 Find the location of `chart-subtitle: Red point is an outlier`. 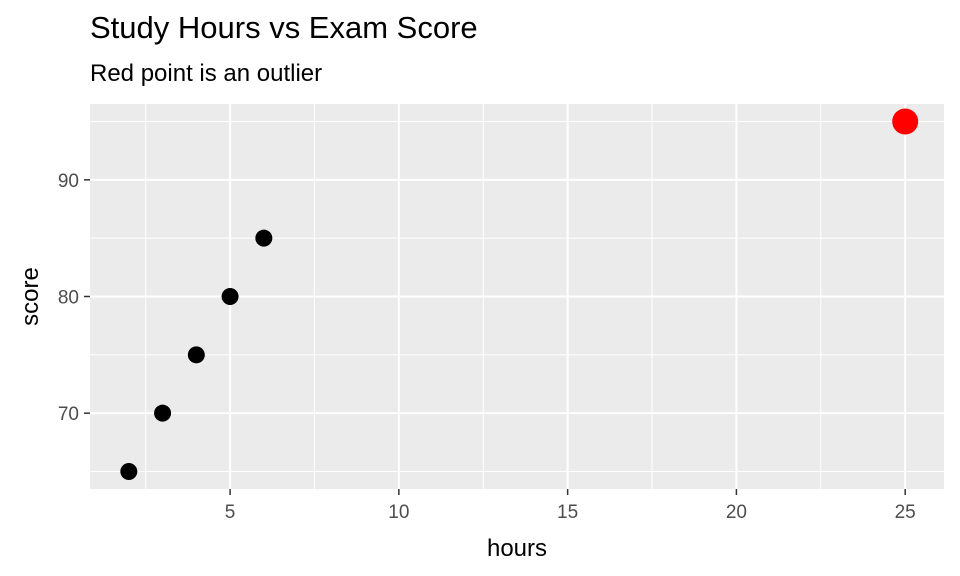

chart-subtitle: Red point is an outlier is located at coordinates (206, 73).